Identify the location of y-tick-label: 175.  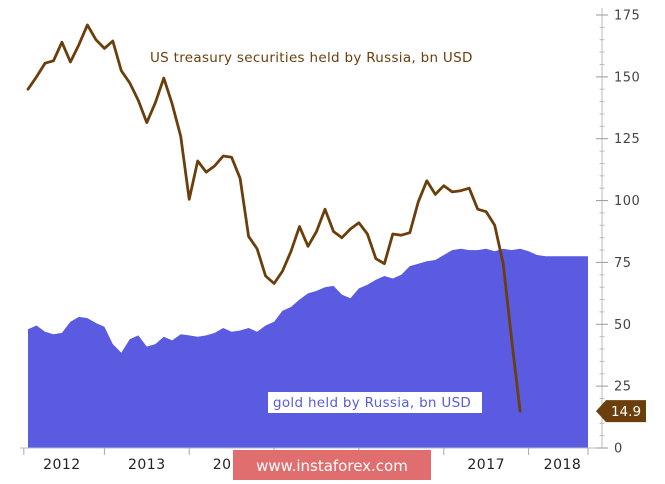
(627, 16).